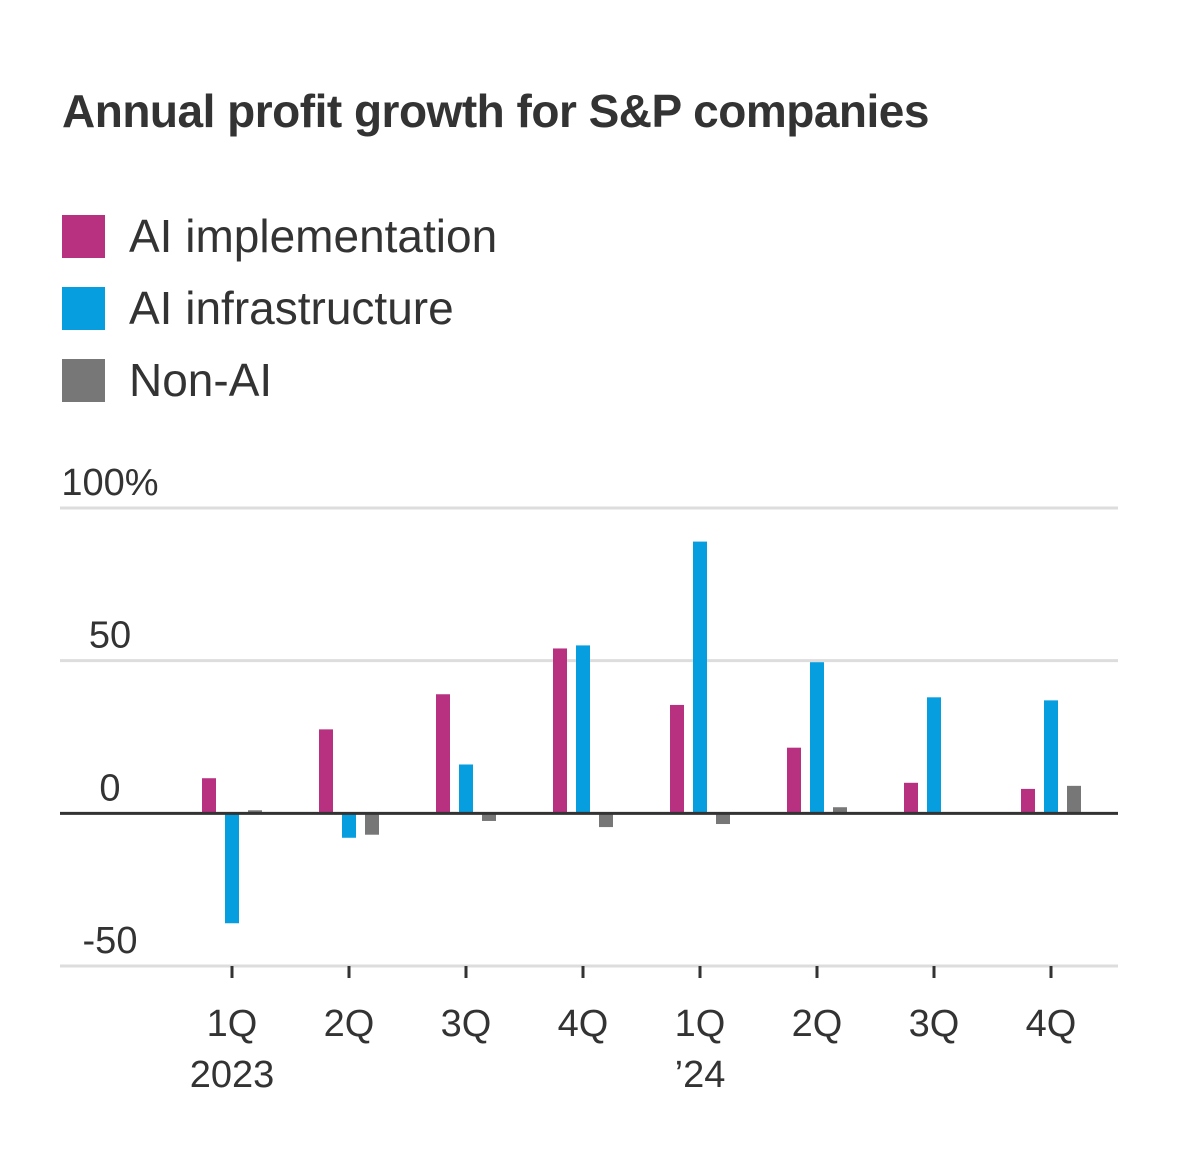 This screenshot has height=1166, width=1179. I want to click on y-tick-label: 100%, so click(109, 483).